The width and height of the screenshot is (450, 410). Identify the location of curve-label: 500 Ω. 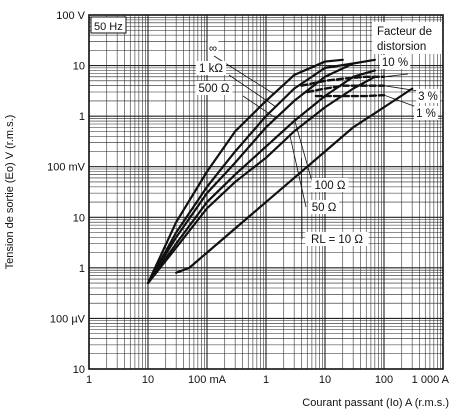
(214, 89).